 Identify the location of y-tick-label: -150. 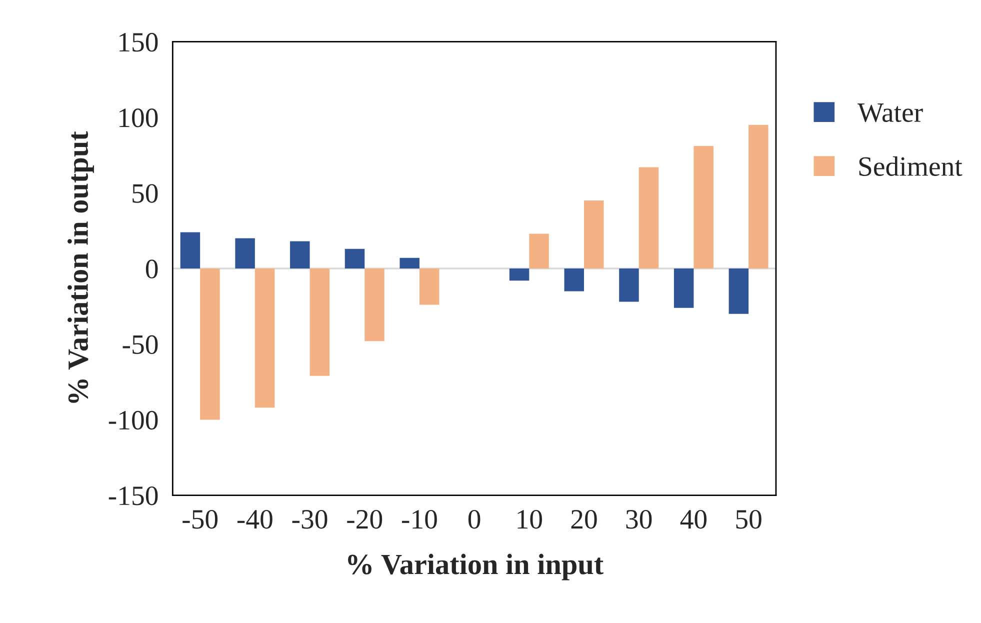
(133, 496).